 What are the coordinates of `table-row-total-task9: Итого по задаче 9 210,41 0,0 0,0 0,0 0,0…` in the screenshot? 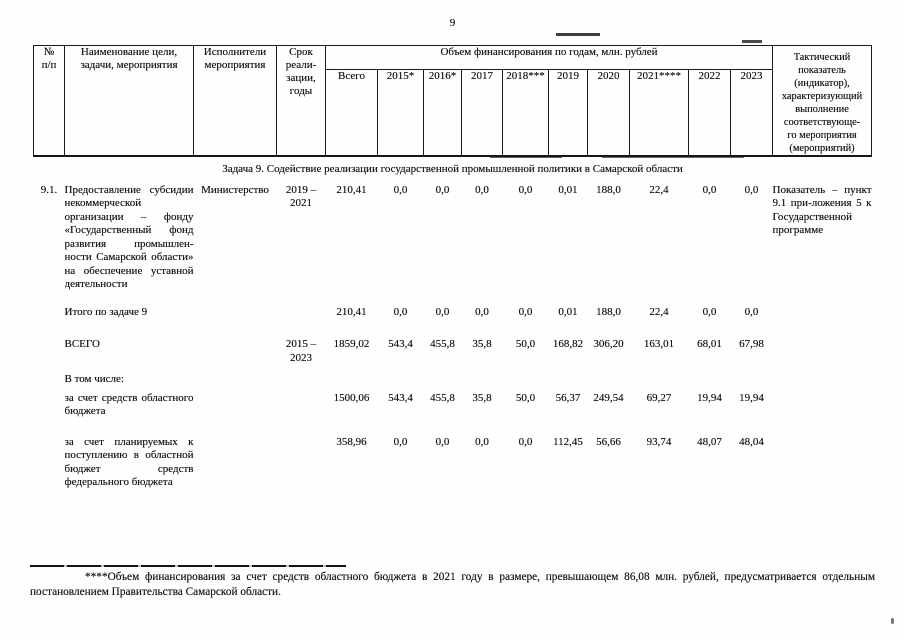 It's located at (453, 306).